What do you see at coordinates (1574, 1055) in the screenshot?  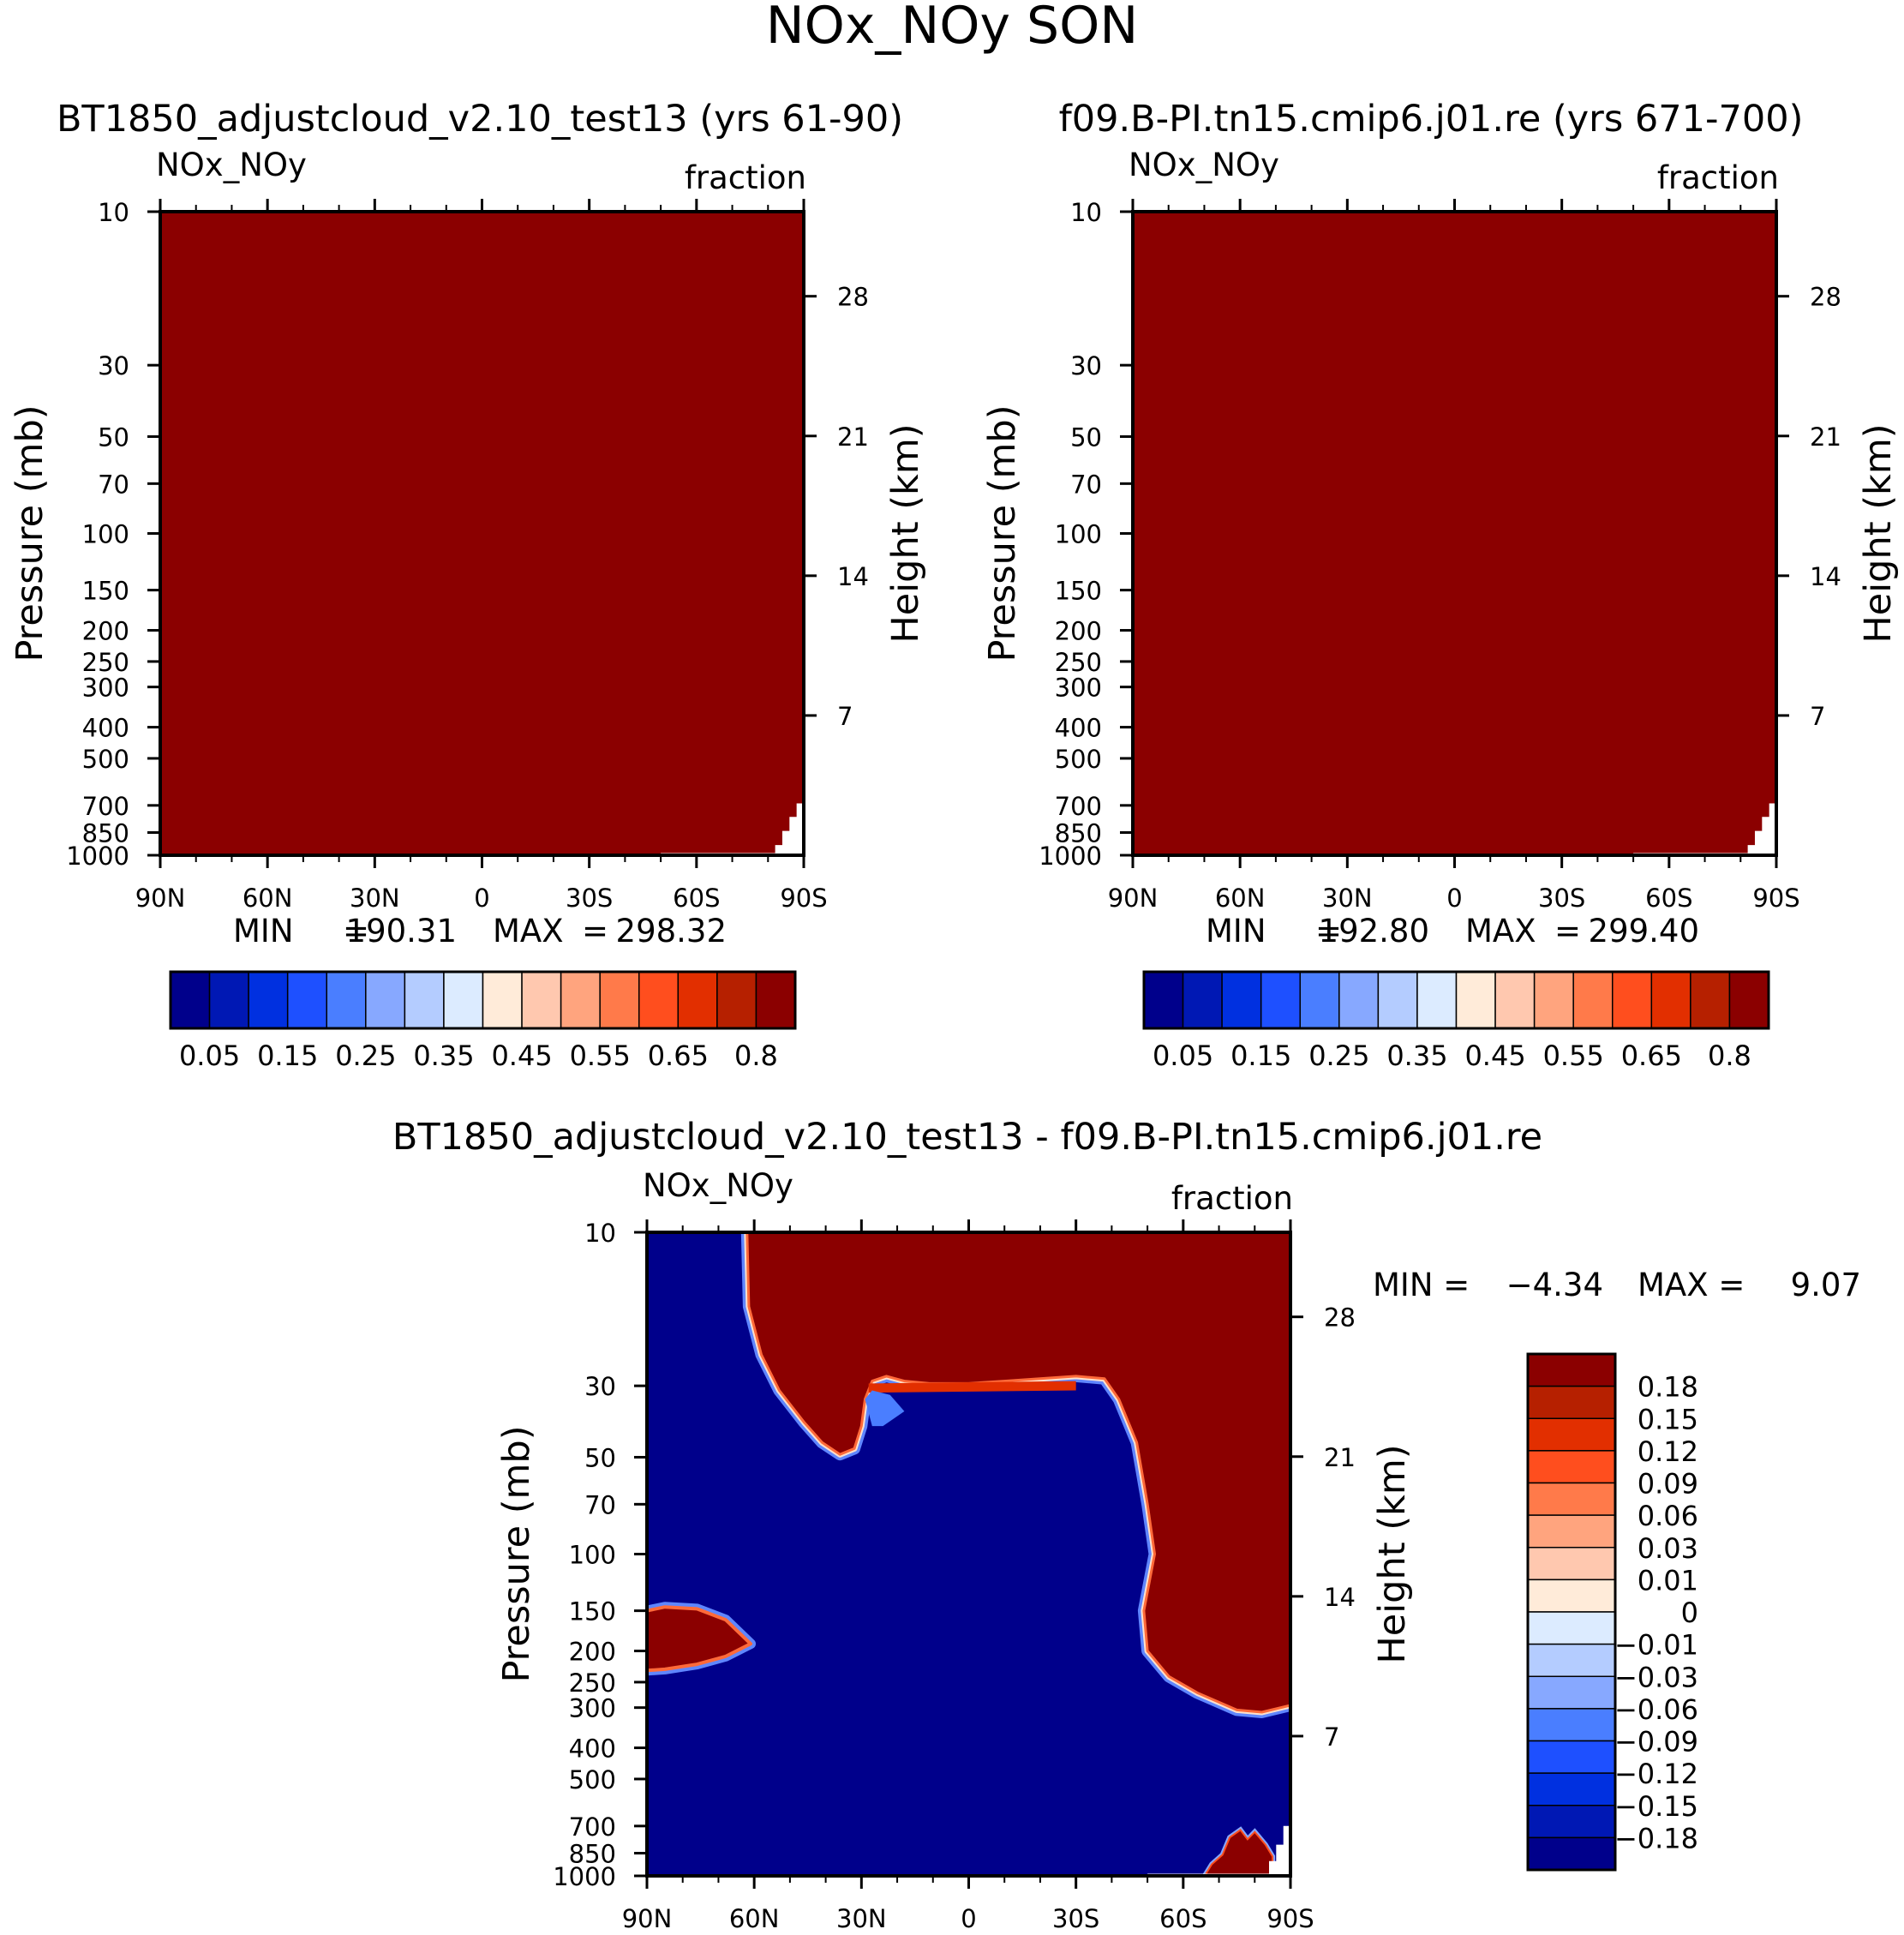 I see `colorbar-label: 0.55` at bounding box center [1574, 1055].